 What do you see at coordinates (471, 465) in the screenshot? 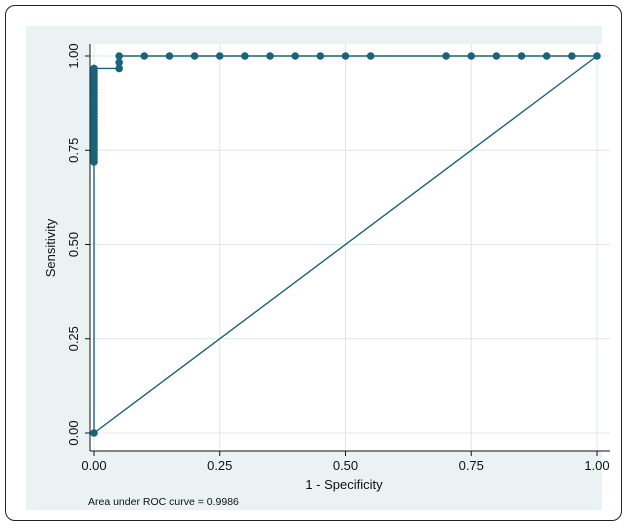
I see `x-tick-label: 0.75` at bounding box center [471, 465].